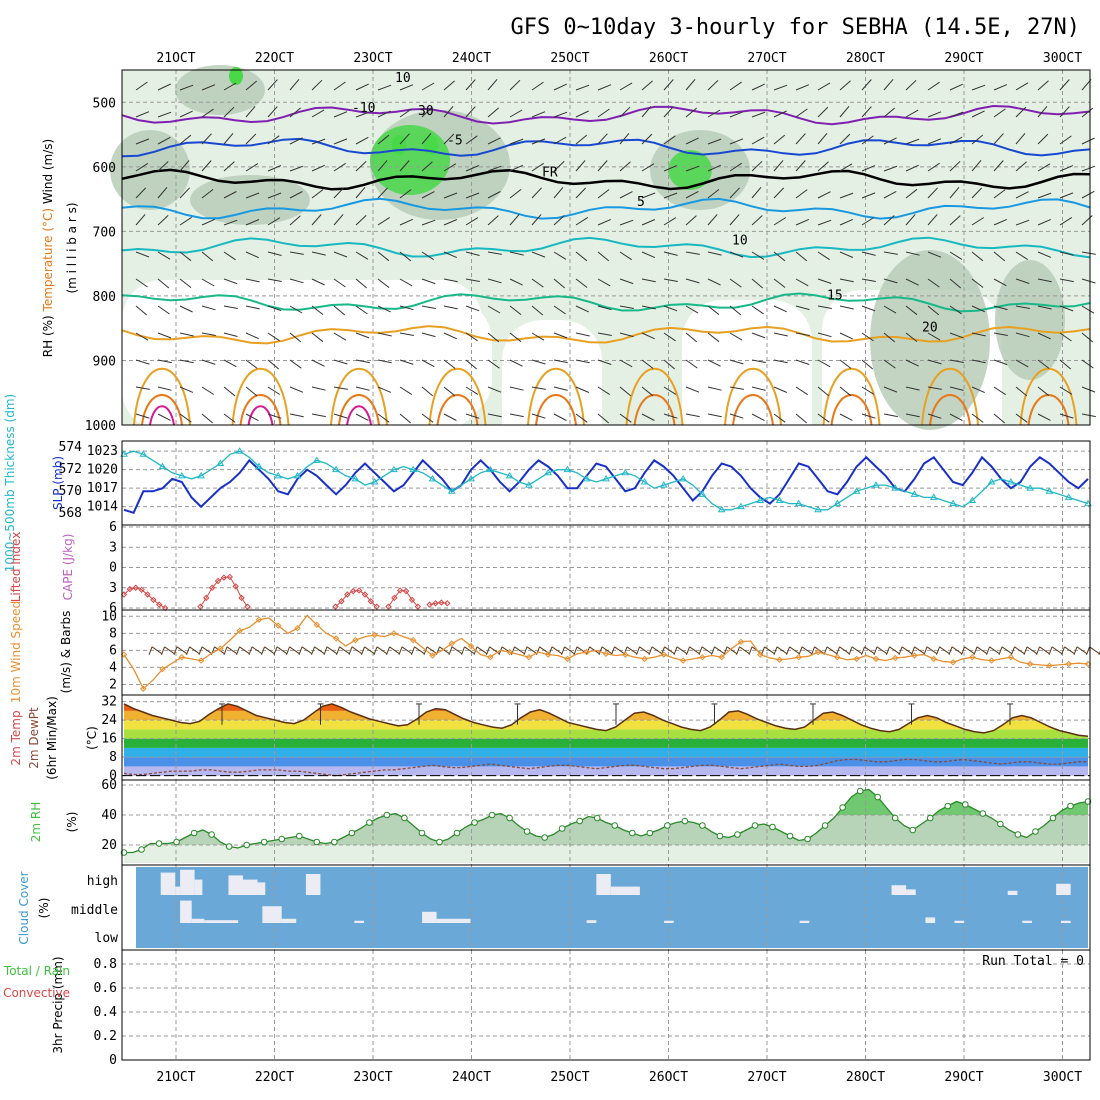  Describe the element at coordinates (198, 887) in the screenshot. I see `cloud-gap-high` at that location.